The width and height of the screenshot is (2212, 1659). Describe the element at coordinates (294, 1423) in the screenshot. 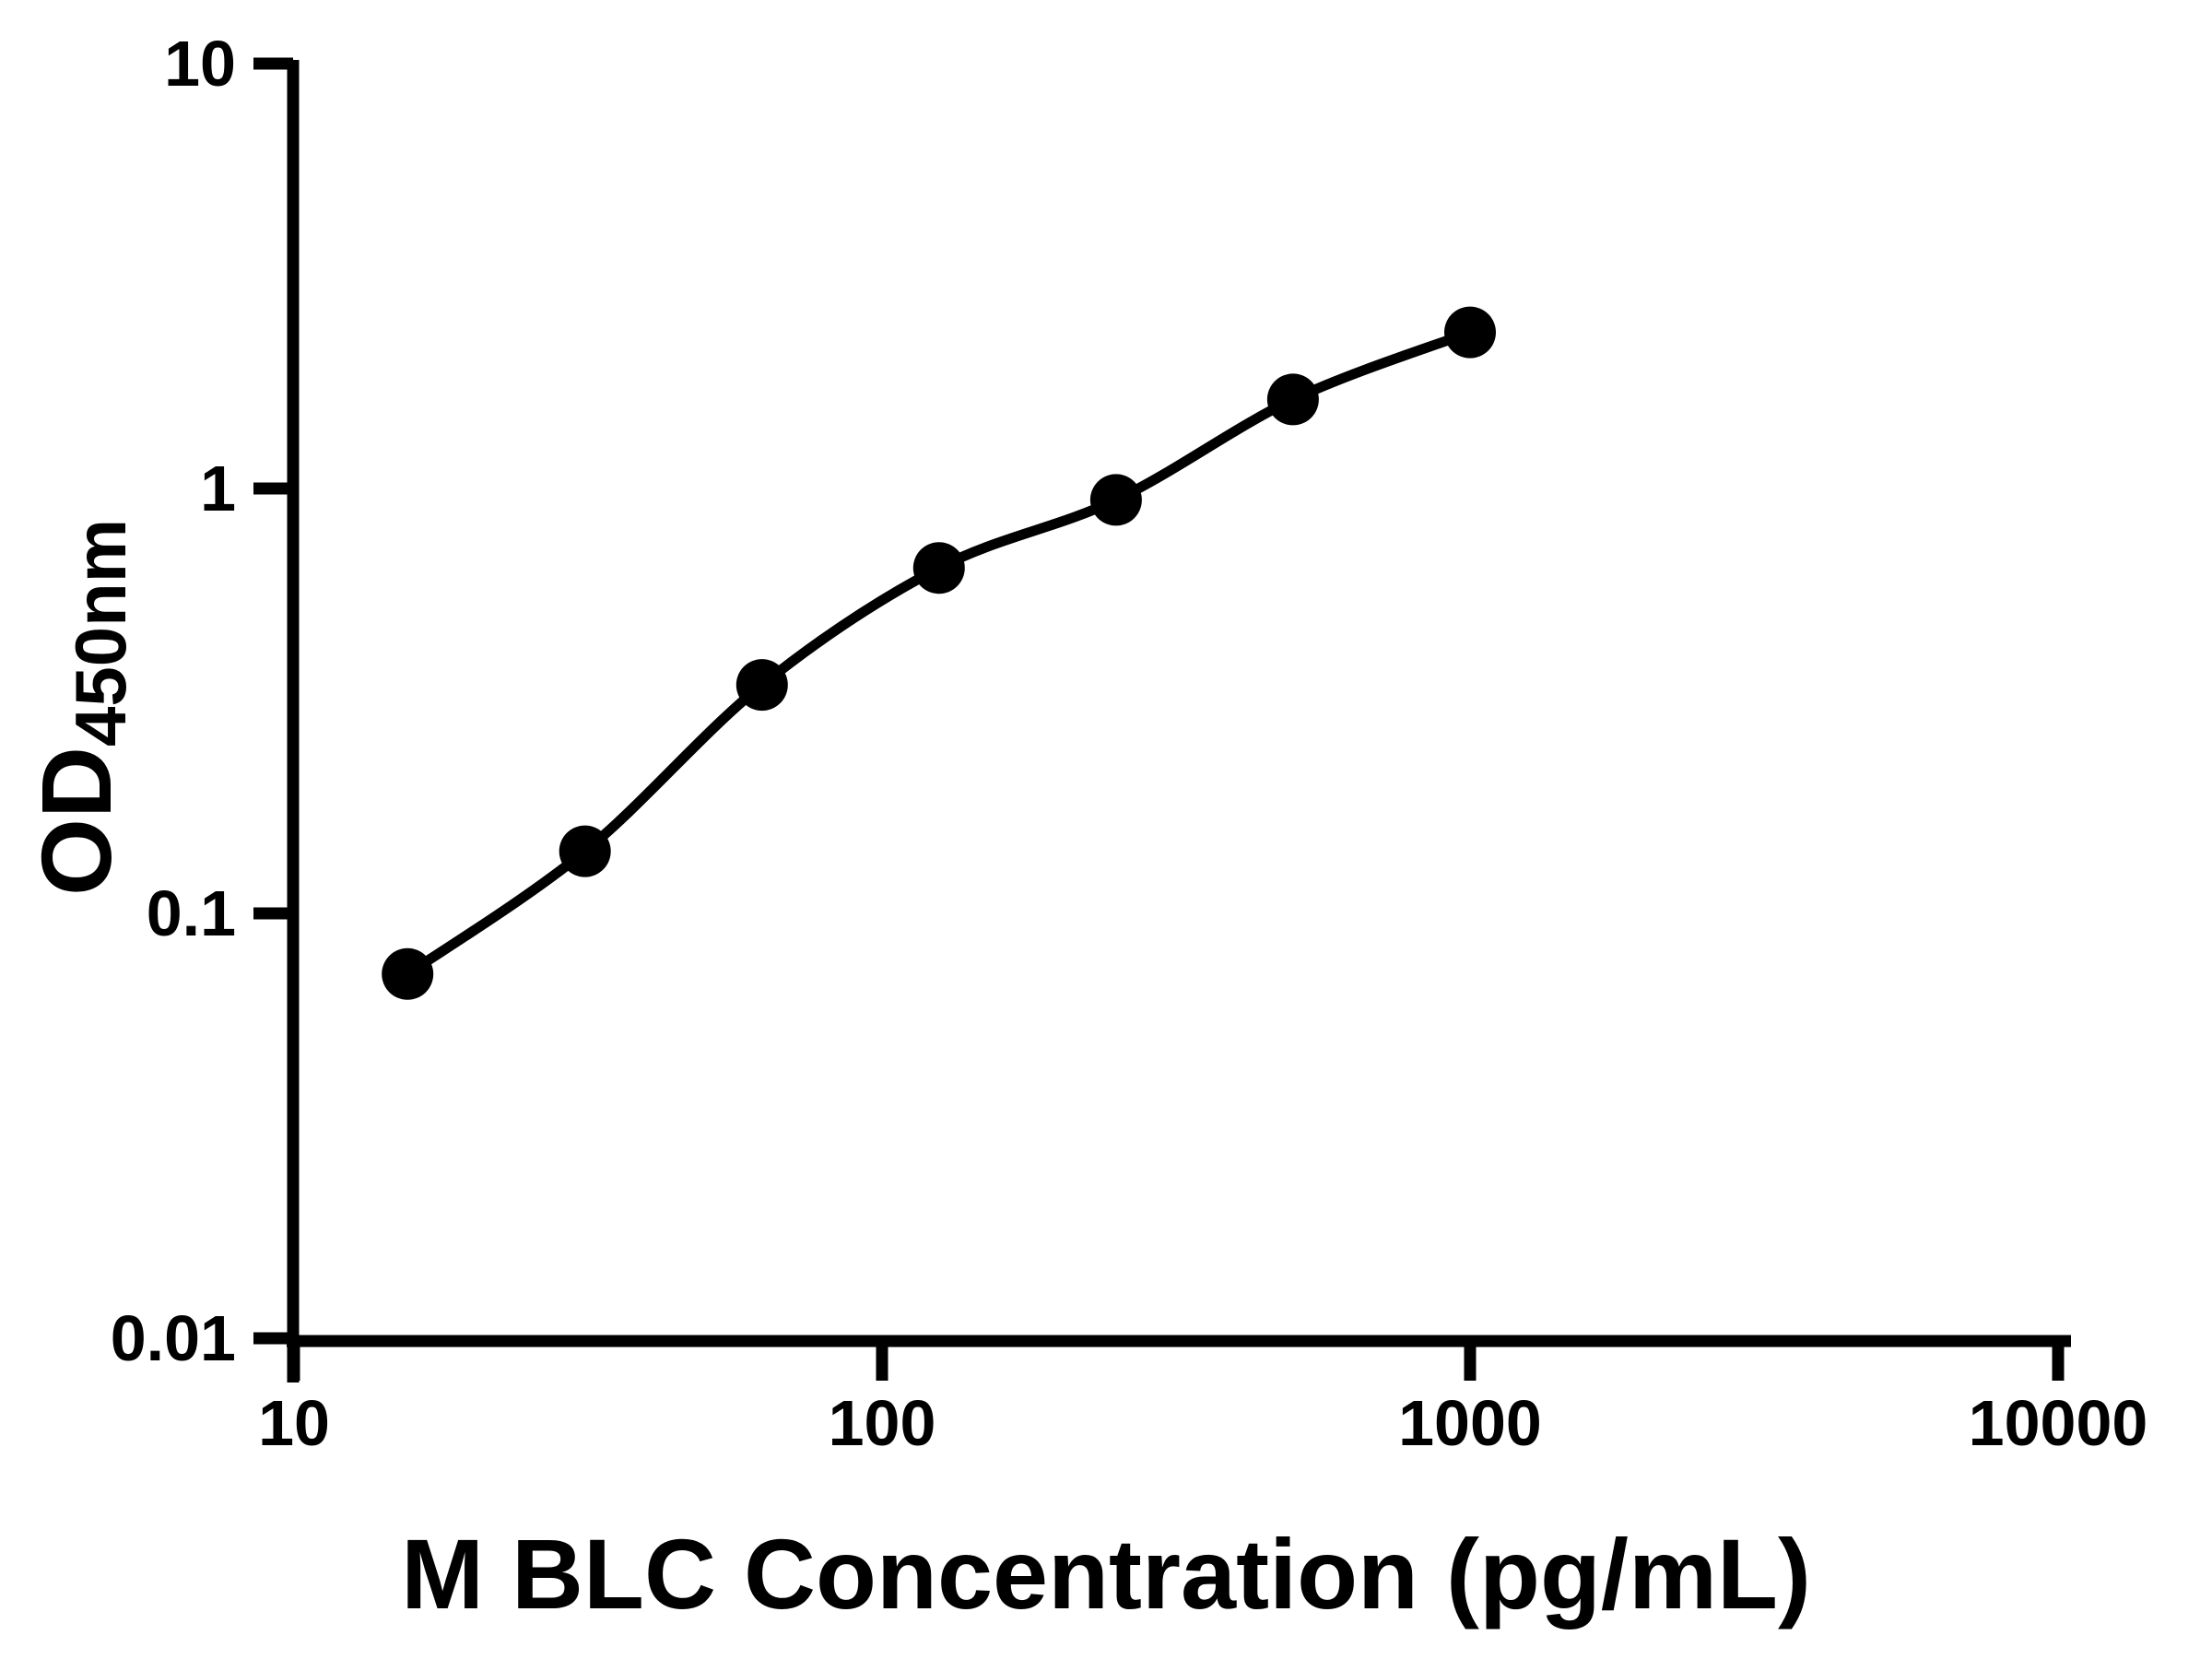

I see `x-tick-label: 10` at that location.